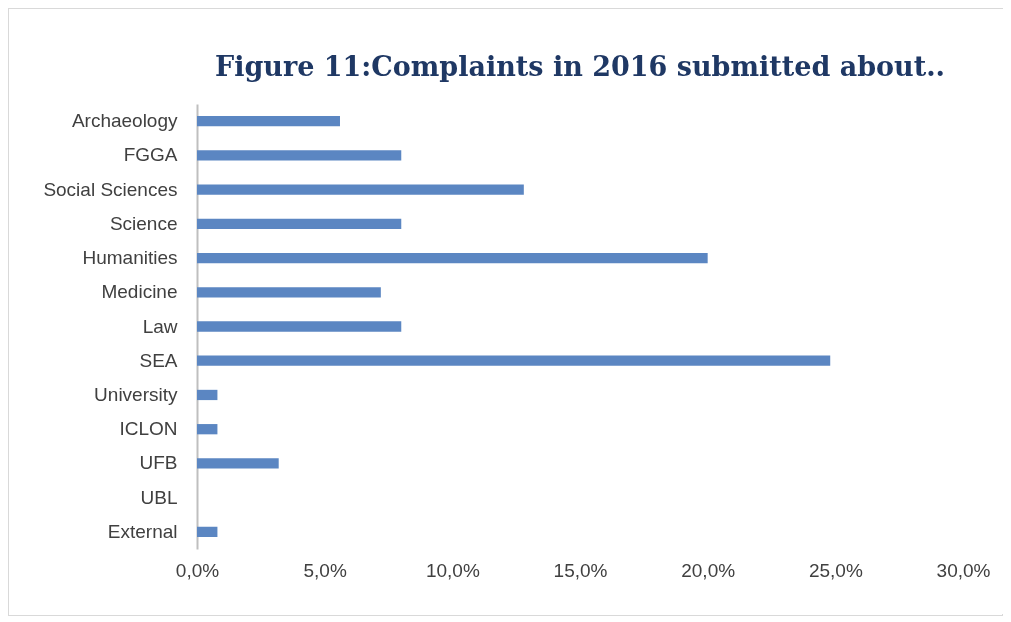 This screenshot has width=1011, height=622. I want to click on x-tick-label: 30,0%, so click(963, 570).